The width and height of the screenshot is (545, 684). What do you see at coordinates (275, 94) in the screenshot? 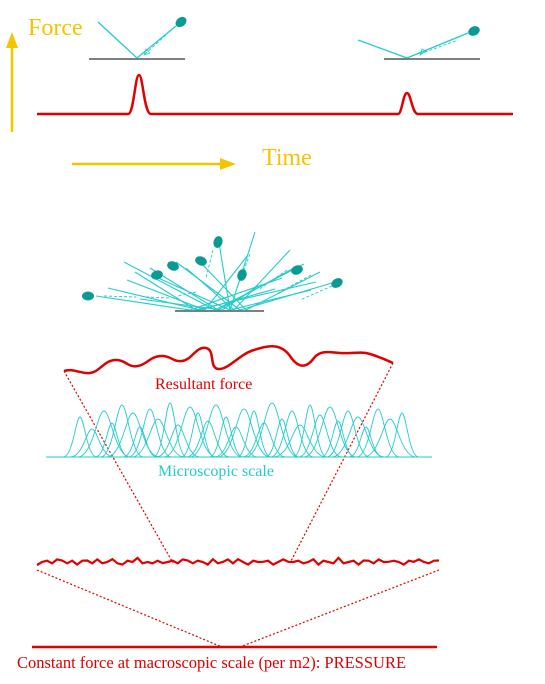
I see `force-time-curve` at bounding box center [275, 94].